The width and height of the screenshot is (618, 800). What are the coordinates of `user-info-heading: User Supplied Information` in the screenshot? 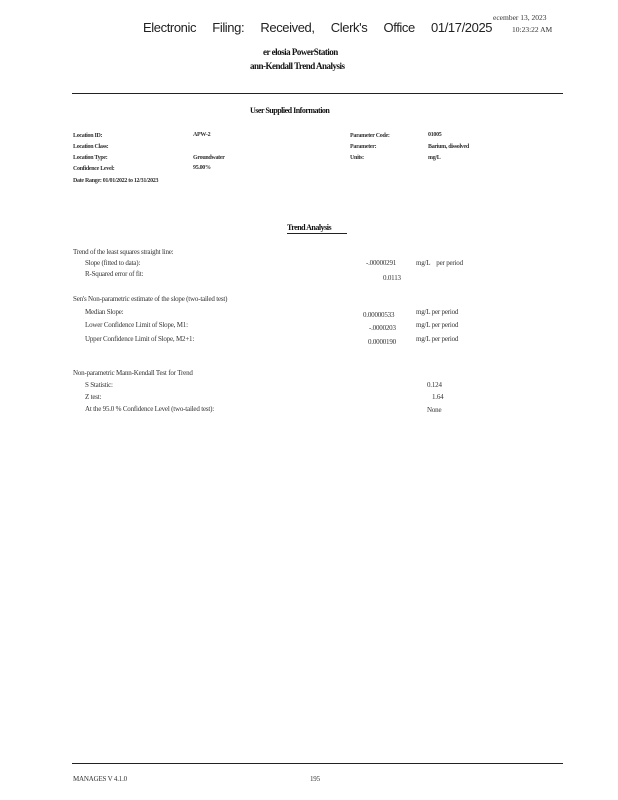 It's located at (290, 110).